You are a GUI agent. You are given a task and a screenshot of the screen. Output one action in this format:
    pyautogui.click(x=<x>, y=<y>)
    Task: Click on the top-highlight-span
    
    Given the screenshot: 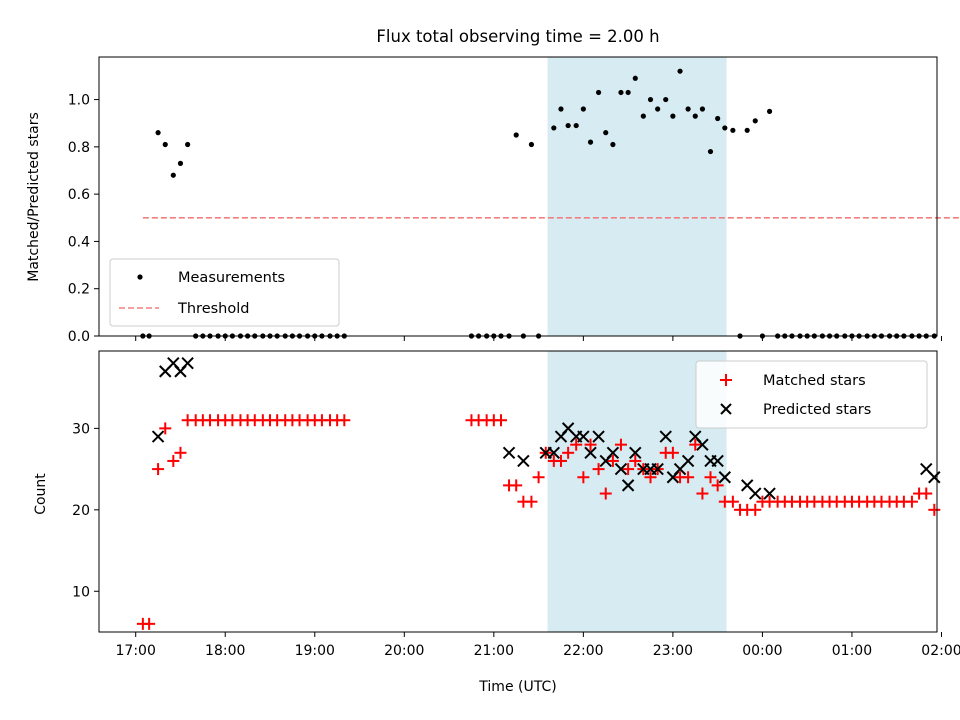 What is the action you would take?
    pyautogui.click(x=637, y=196)
    